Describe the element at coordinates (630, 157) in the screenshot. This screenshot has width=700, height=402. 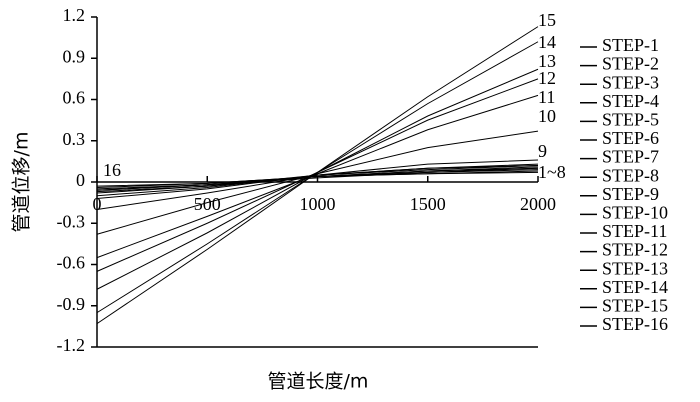
I see `legend-label: STEP-7` at that location.